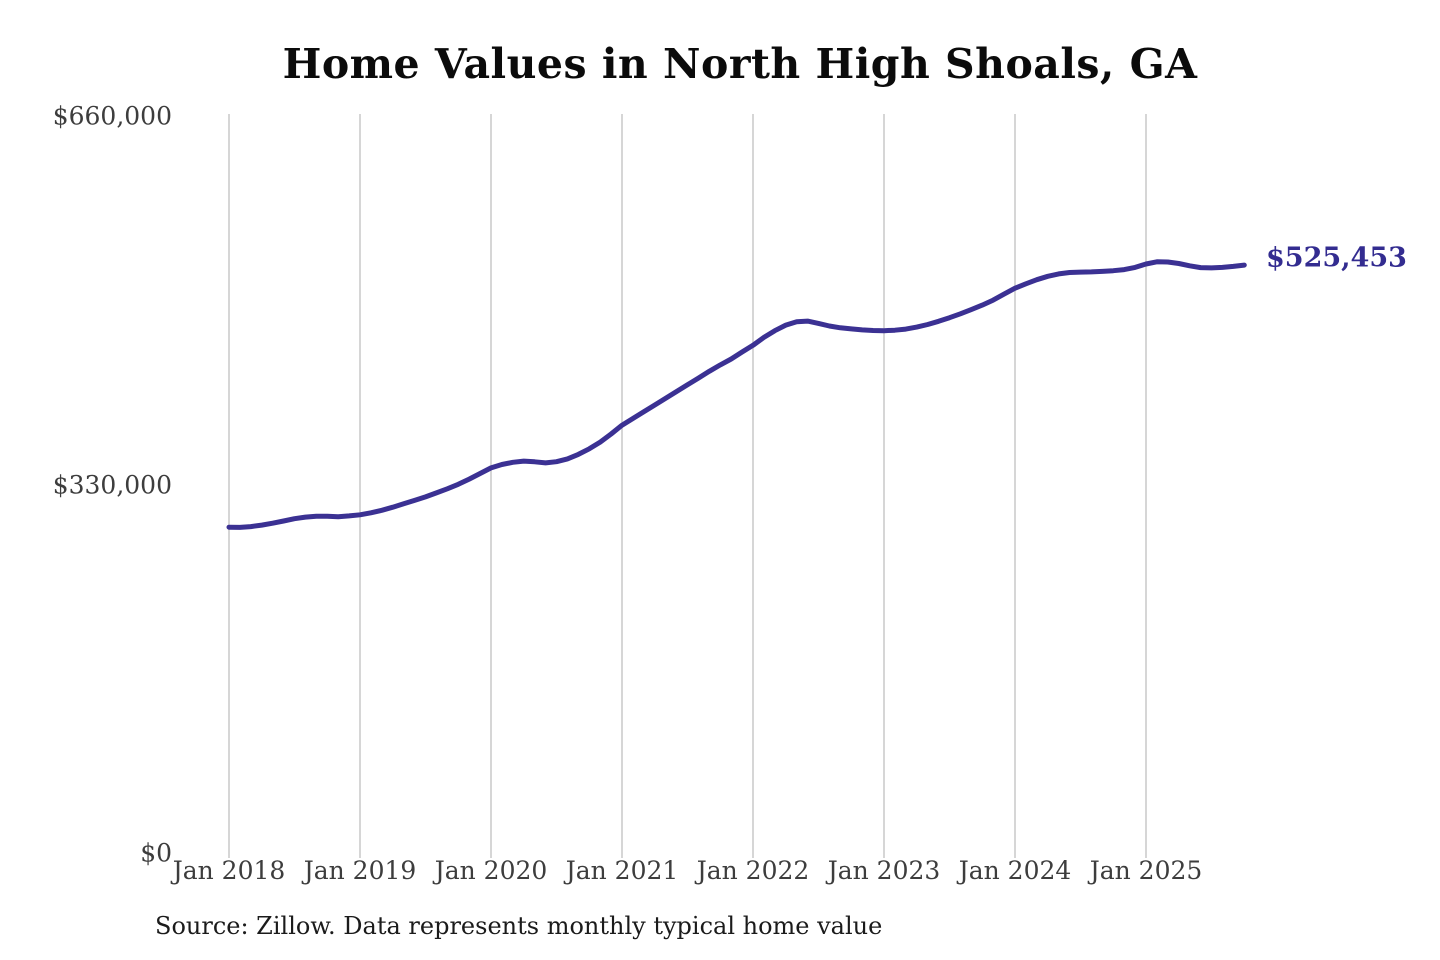 Image resolution: width=1440 pixels, height=960 pixels. What do you see at coordinates (740, 64) in the screenshot?
I see `chart-title: Home Values in North High Shoals, GA` at bounding box center [740, 64].